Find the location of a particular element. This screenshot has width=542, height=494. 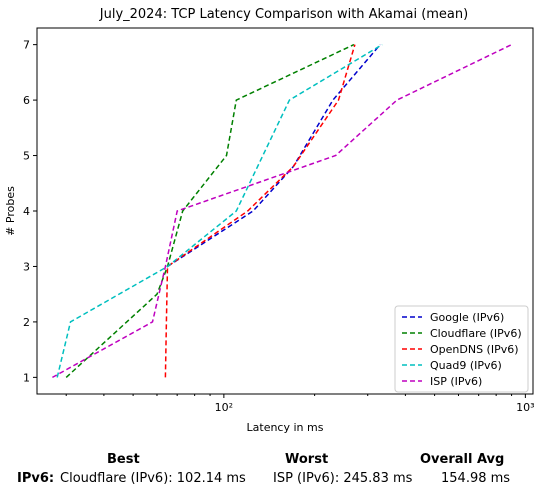

summary-row-label: IPv6: is located at coordinates (36, 478).